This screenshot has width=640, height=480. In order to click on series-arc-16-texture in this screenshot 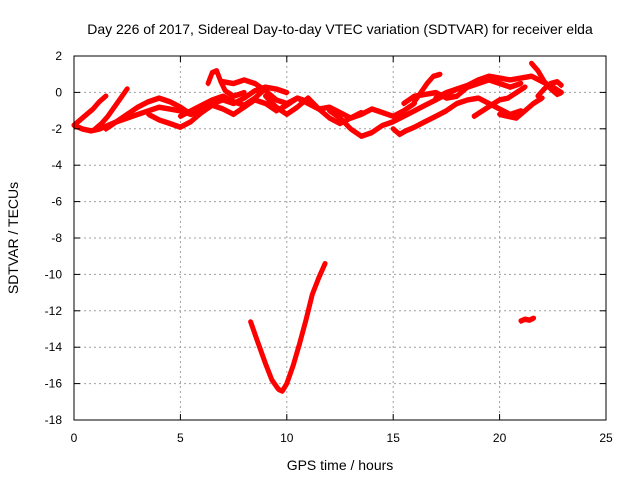, I will do `click(521, 109)`.